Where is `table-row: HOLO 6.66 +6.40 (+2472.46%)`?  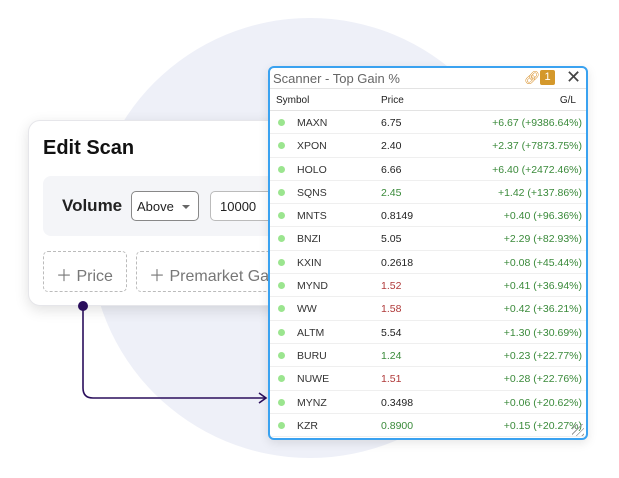
table-row: HOLO 6.66 +6.40 (+2472.46%) is located at coordinates (428, 169).